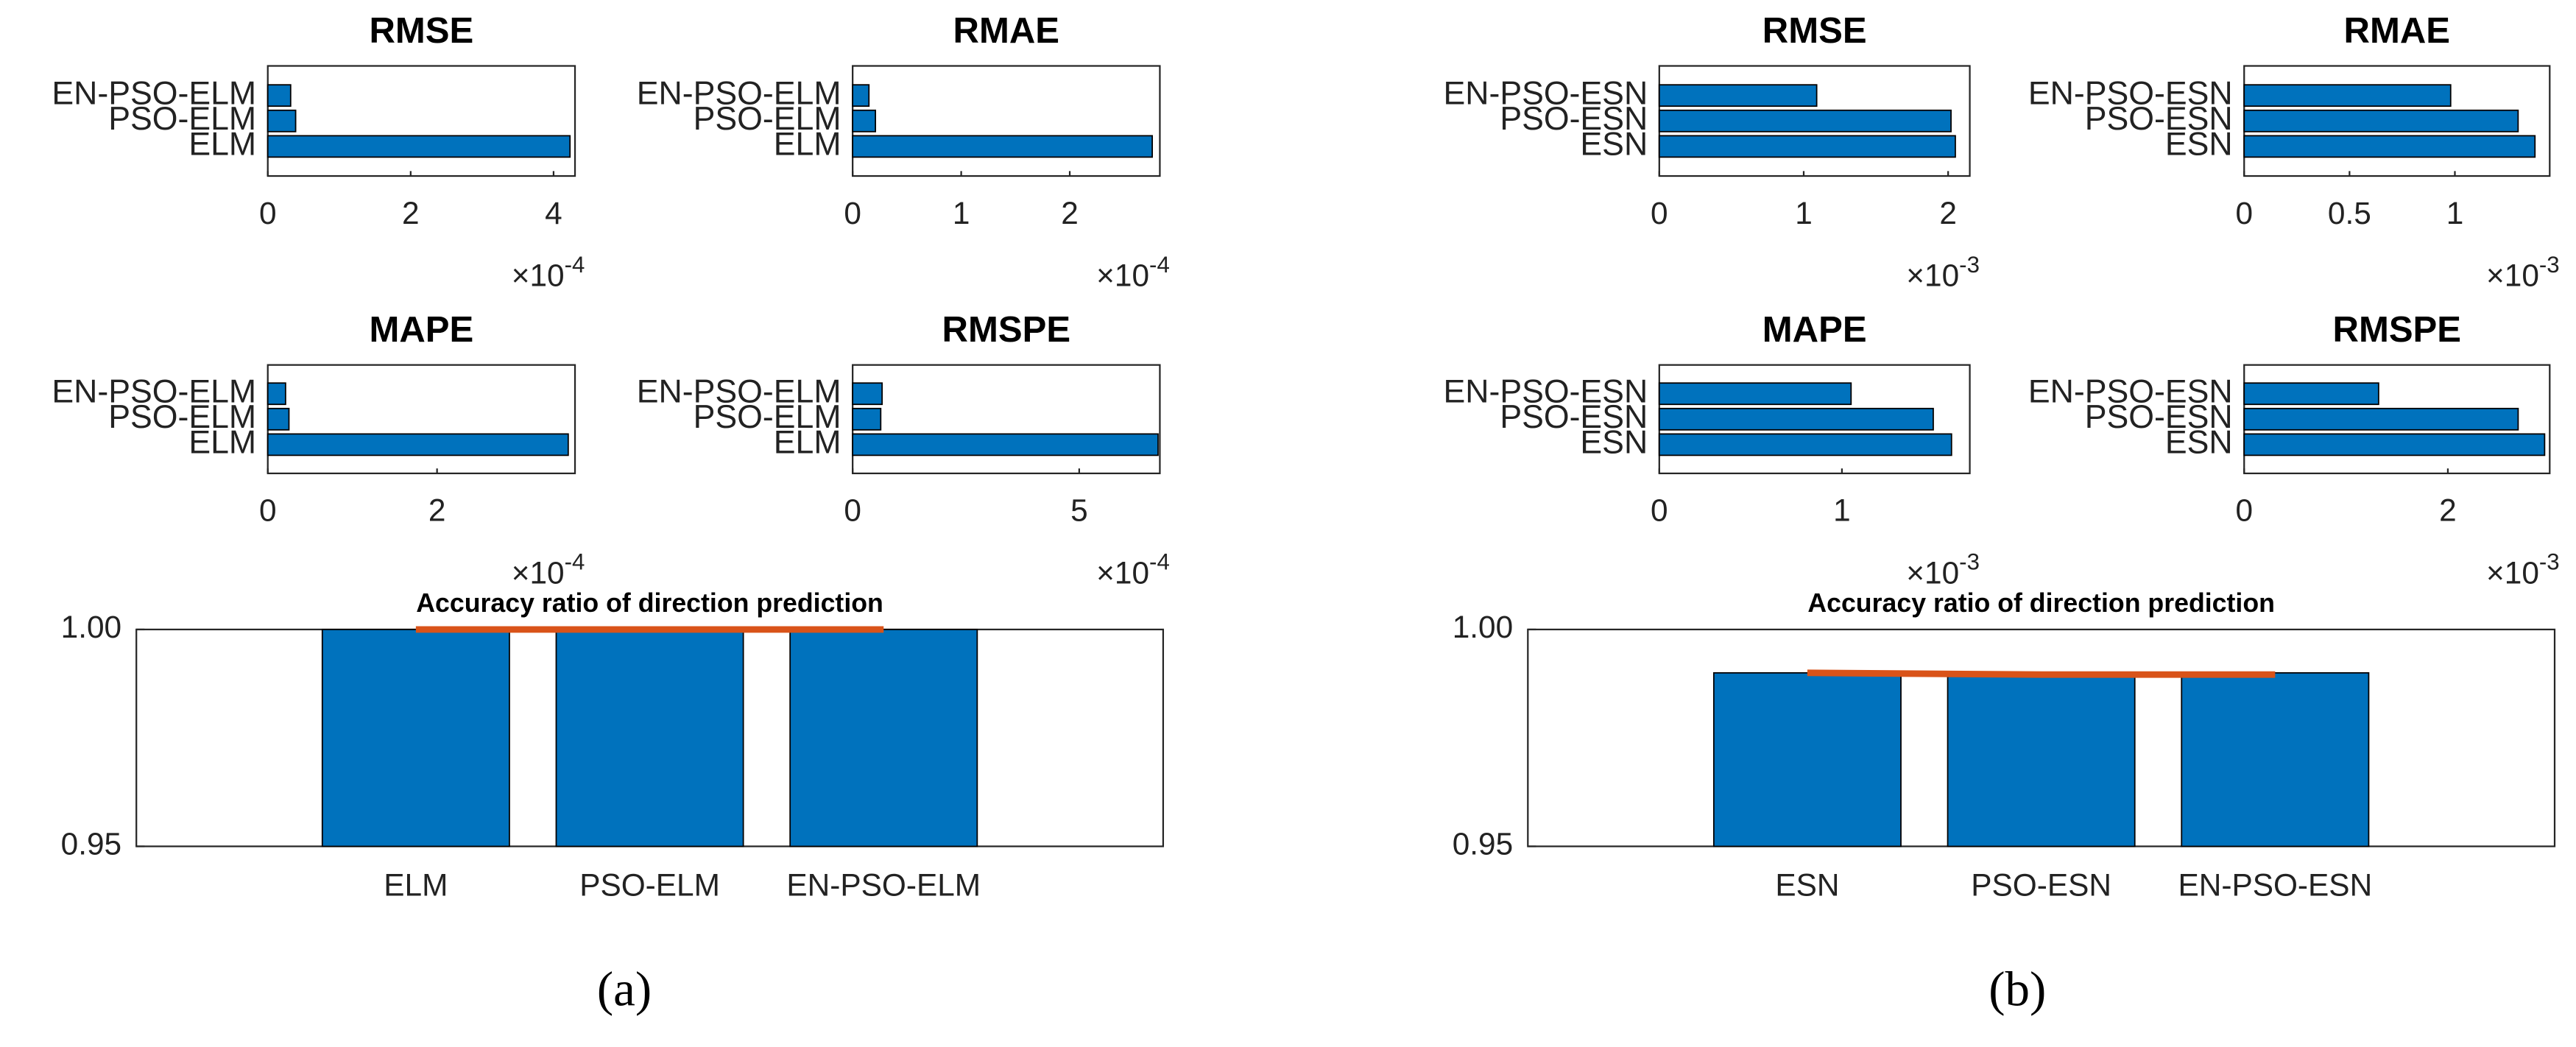 The image size is (2576, 1047). Describe the element at coordinates (1079, 510) in the screenshot. I see `x-tick-label: 5` at that location.